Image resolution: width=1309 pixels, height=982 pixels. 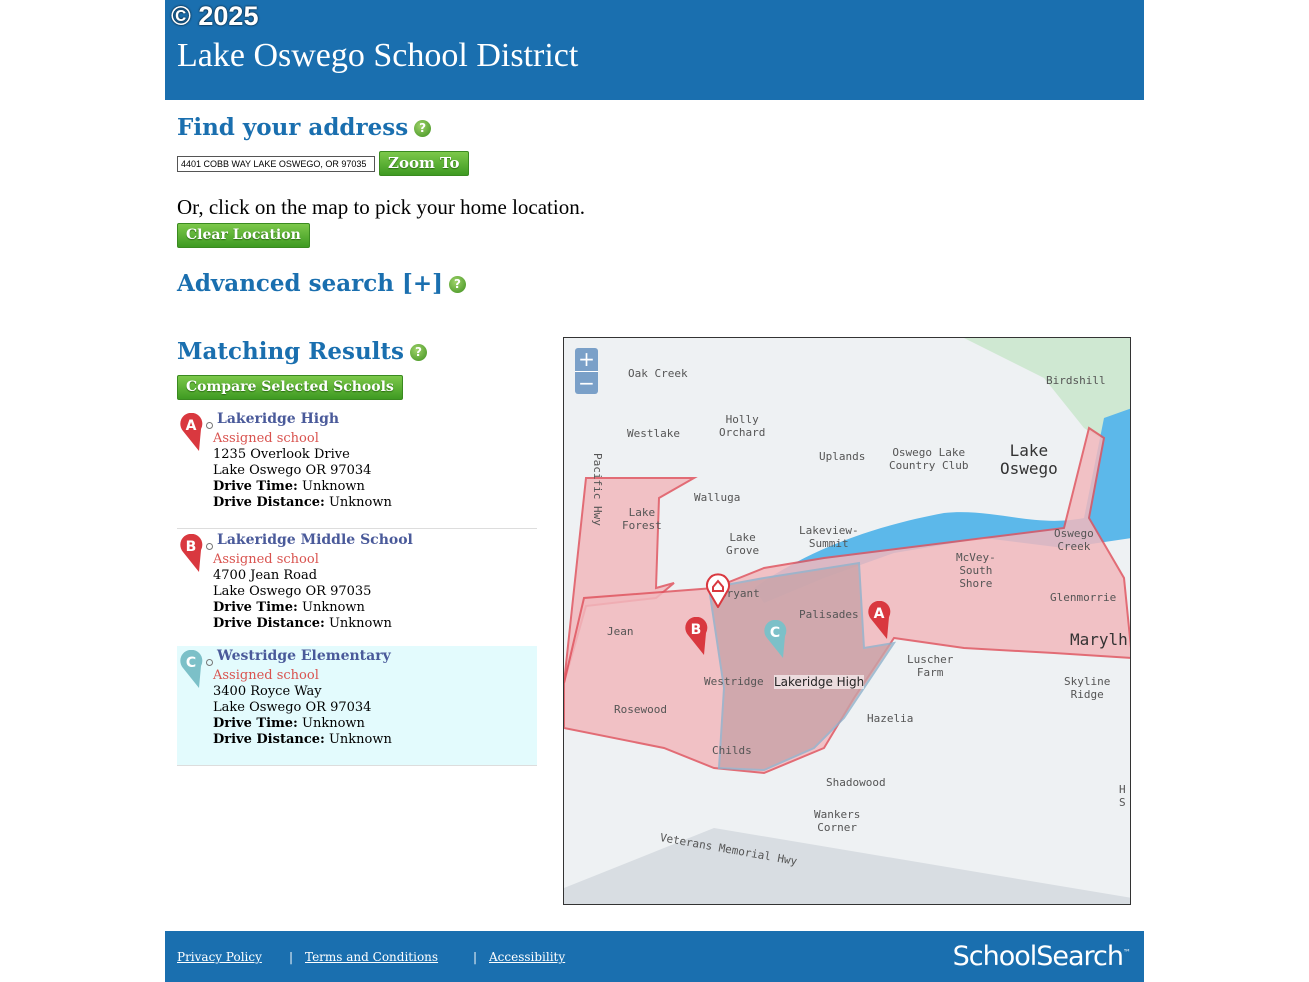 What do you see at coordinates (842, 456) in the screenshot?
I see `map-place-label: Uplands` at bounding box center [842, 456].